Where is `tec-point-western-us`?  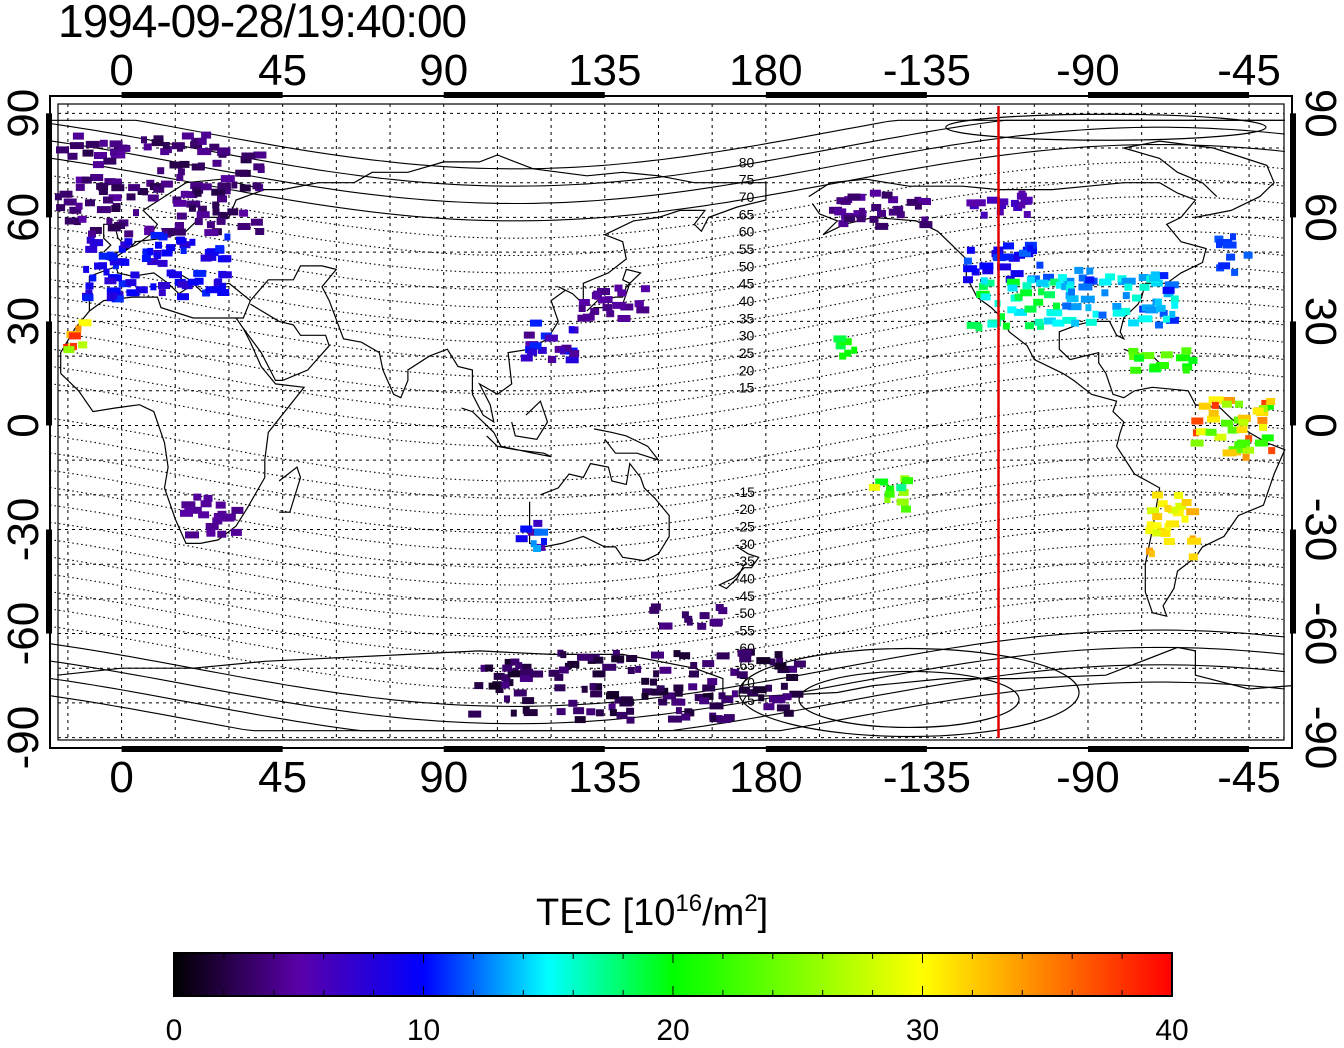
tec-point-western-us is located at coordinates (985, 297).